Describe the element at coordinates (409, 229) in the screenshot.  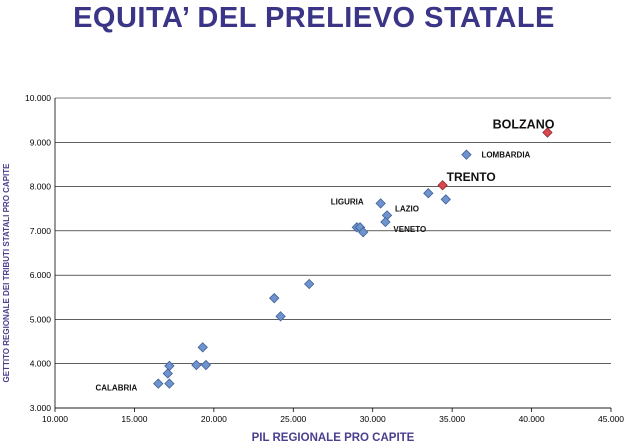
I see `point-label: VENETO` at that location.